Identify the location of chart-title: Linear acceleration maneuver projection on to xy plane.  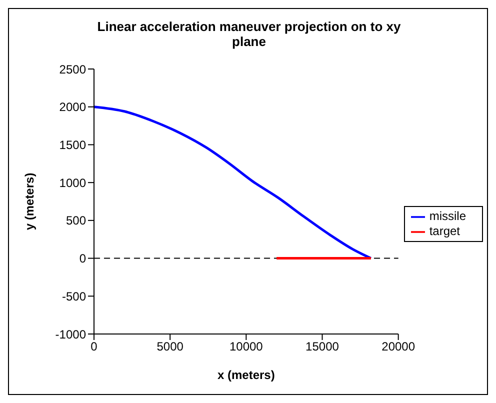
(249, 34).